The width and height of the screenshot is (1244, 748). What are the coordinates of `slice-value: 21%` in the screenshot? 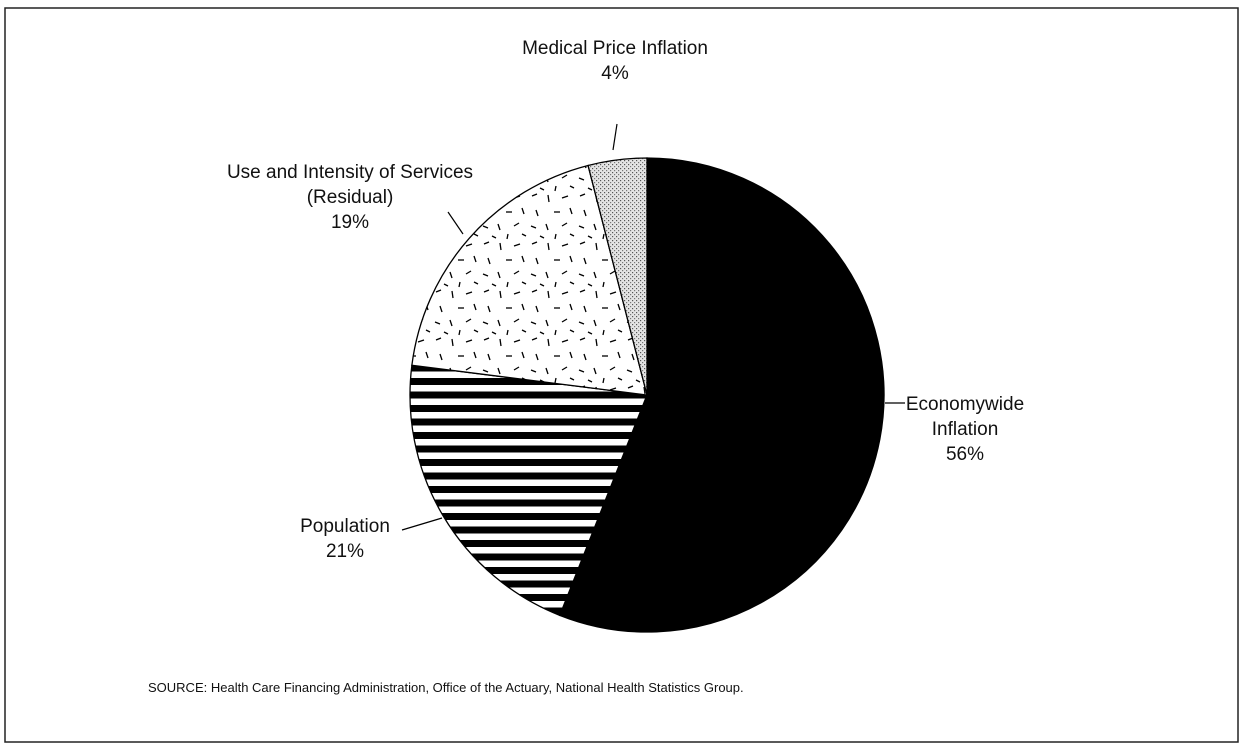 It's located at (345, 551).